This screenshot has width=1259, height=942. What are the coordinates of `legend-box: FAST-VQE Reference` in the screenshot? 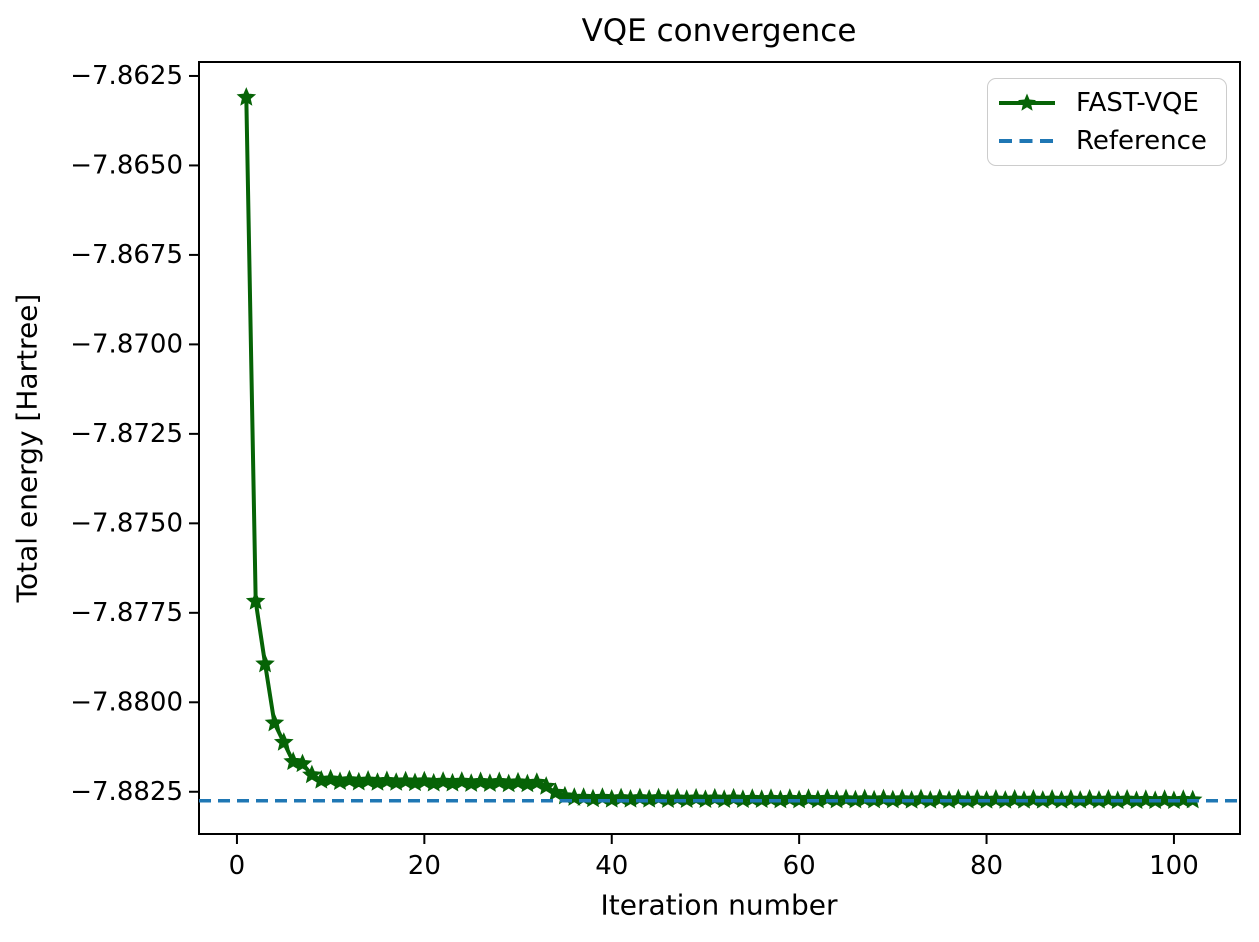 It's located at (1107, 122).